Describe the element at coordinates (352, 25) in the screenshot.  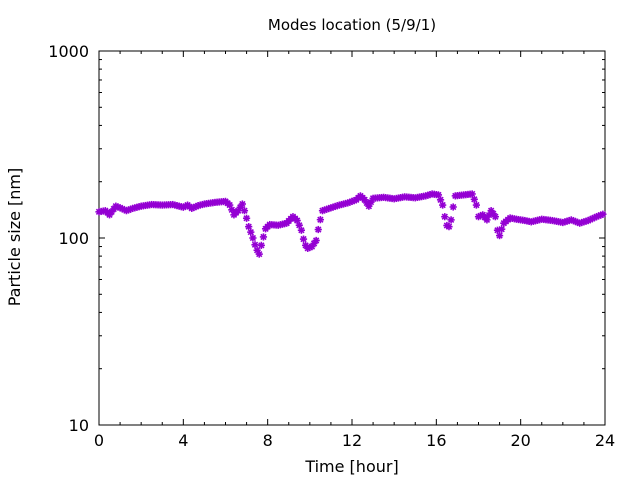
I see `chart-title: Modes location (5/9/1)` at that location.